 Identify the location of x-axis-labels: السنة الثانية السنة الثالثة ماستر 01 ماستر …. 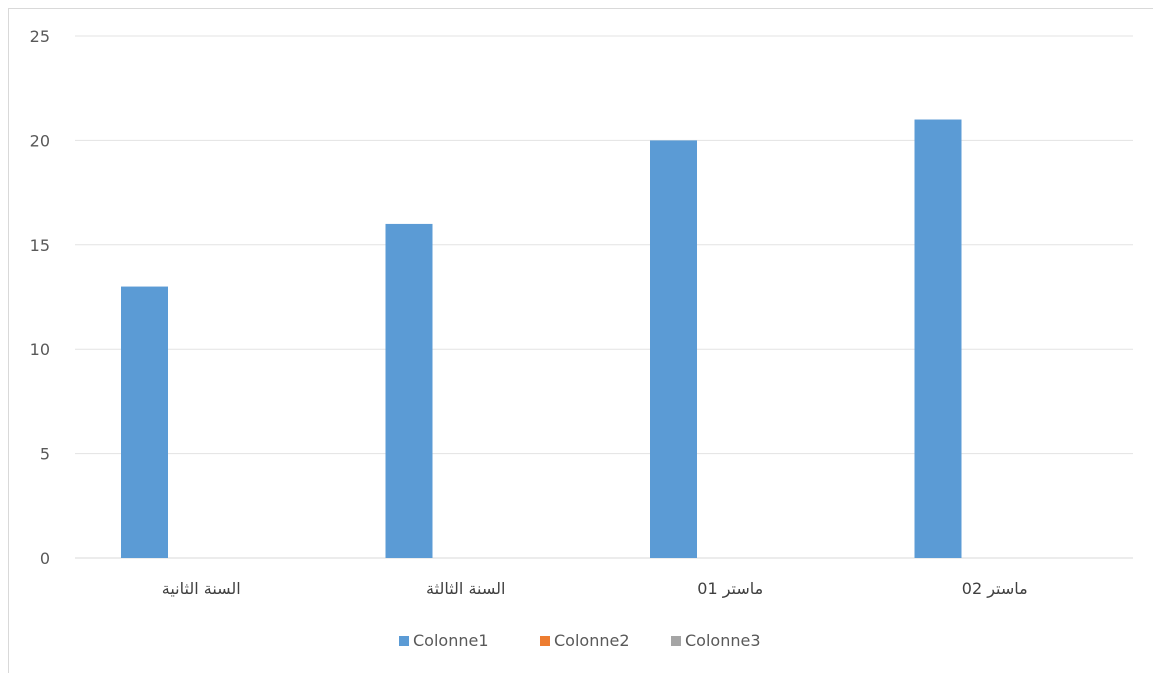
(595, 589).